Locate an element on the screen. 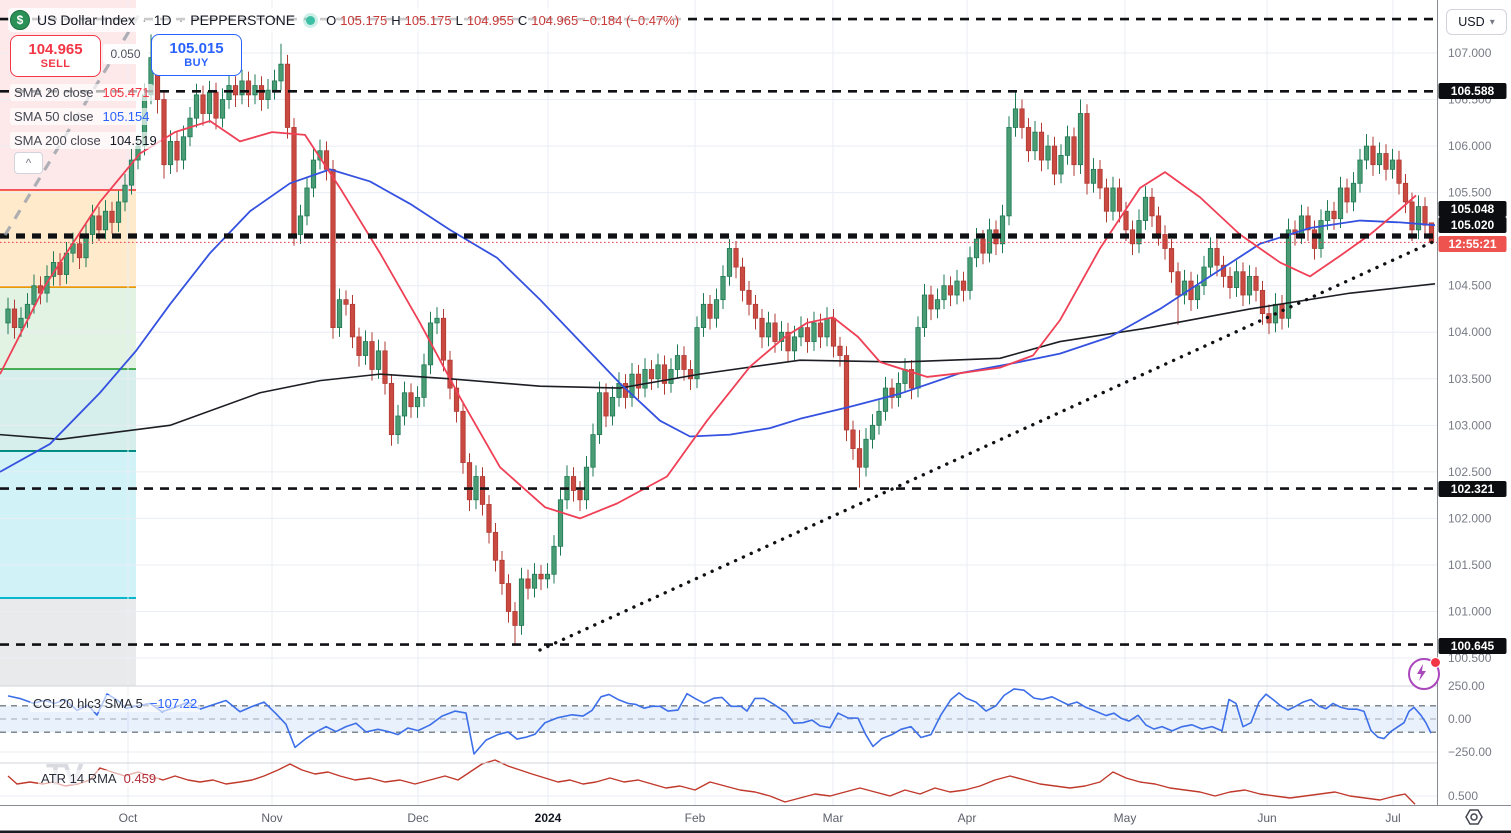 Image resolution: width=1511 pixels, height=833 pixels. price-tag: 102.321 is located at coordinates (1473, 489).